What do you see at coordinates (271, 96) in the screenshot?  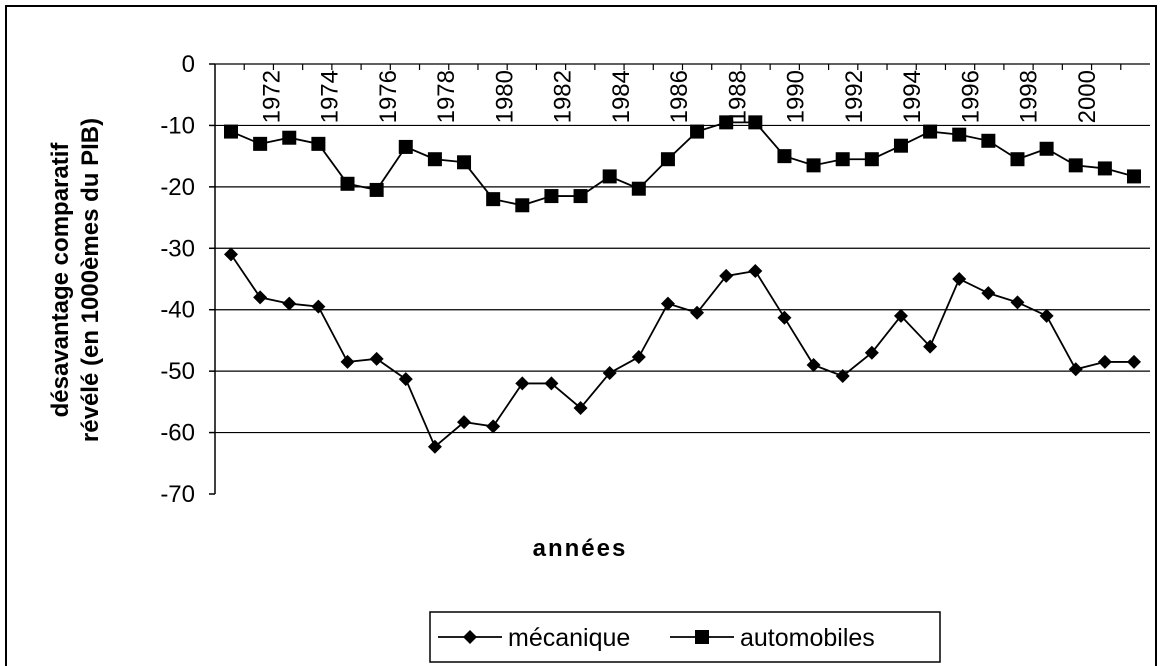 I see `x-tick-label: 1972` at bounding box center [271, 96].